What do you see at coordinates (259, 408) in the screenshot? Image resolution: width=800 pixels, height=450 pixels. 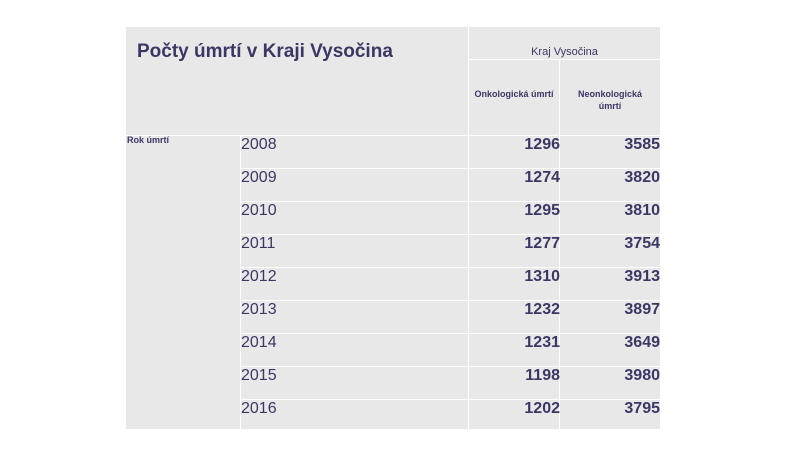 I see `year-cell: 2016` at bounding box center [259, 408].